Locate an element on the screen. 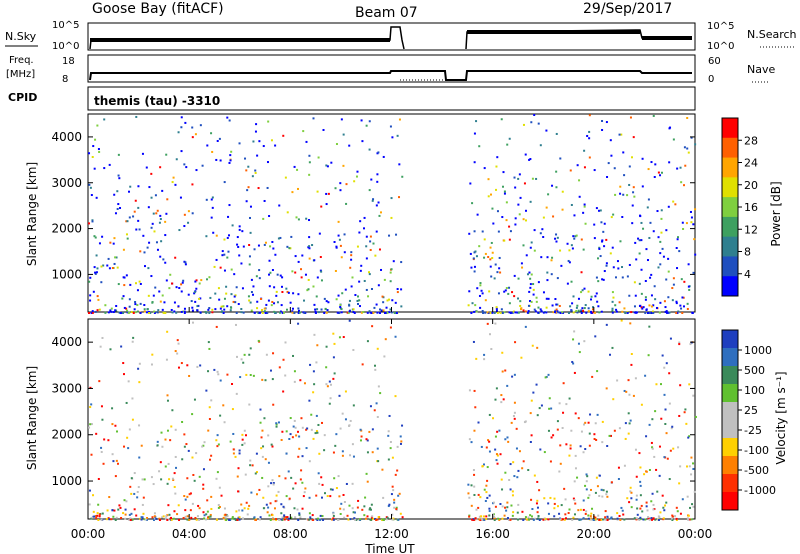 The width and height of the screenshot is (800, 554). y-tick-label: 3000 is located at coordinates (66, 388).